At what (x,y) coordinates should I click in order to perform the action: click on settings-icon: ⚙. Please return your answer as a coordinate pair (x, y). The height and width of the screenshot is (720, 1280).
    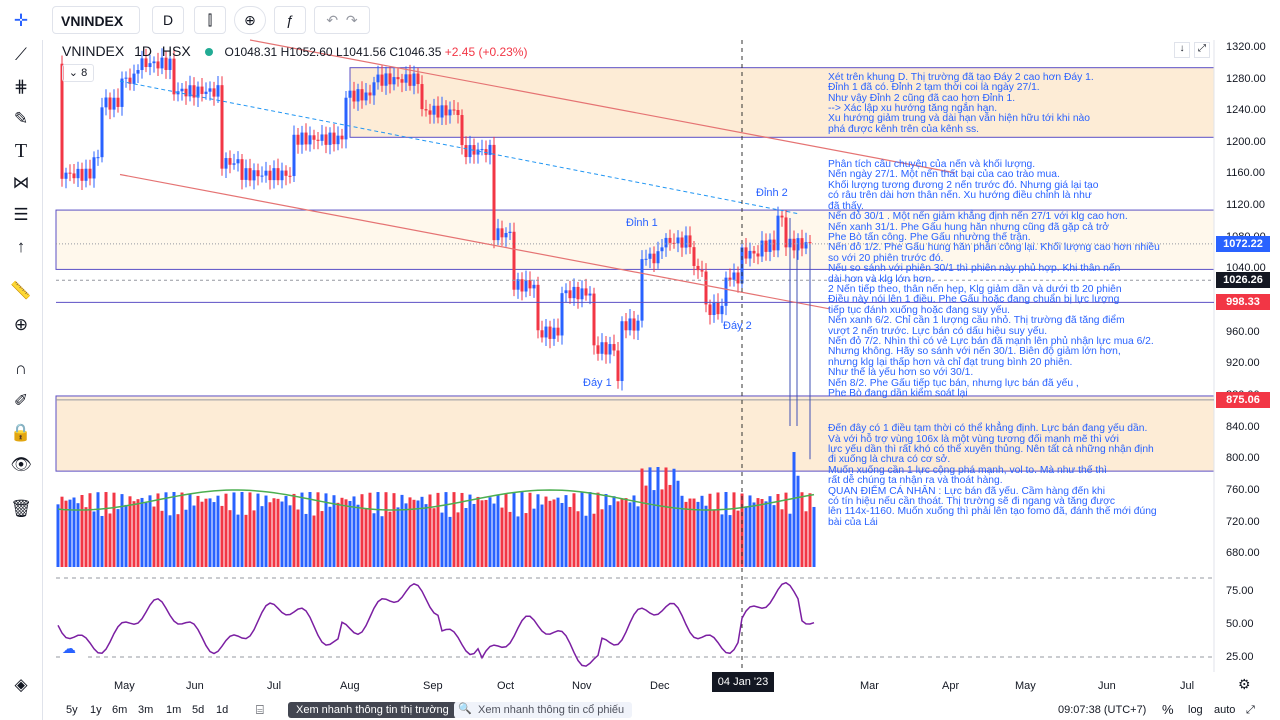
    Looking at the image, I should click on (1244, 684).